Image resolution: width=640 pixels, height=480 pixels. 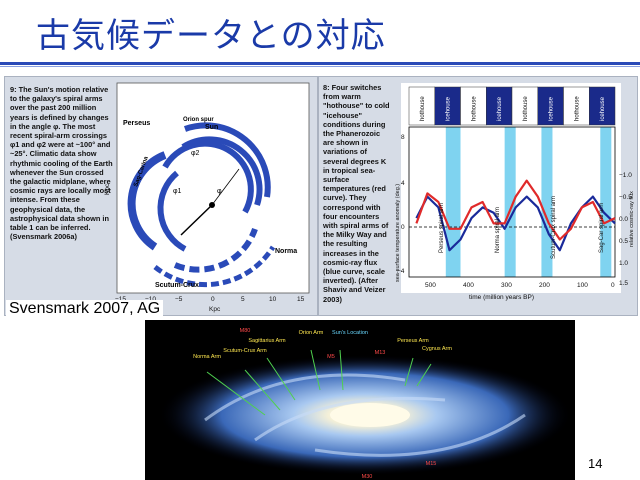 What do you see at coordinates (632, 219) in the screenshot?
I see `y2-axis-label: relative cosmic-ray flux` at bounding box center [632, 219].